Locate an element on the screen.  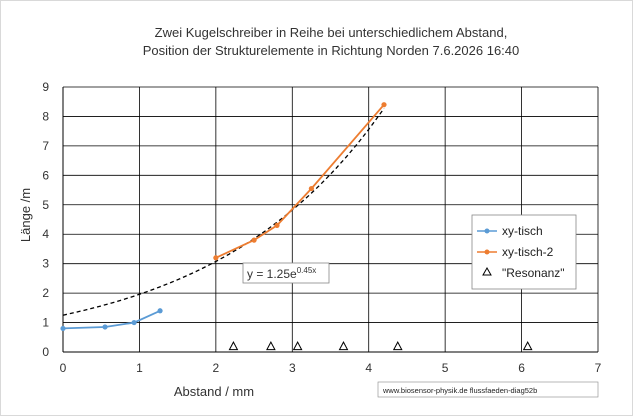
x-tick-label-3: 3 is located at coordinates (292, 368).